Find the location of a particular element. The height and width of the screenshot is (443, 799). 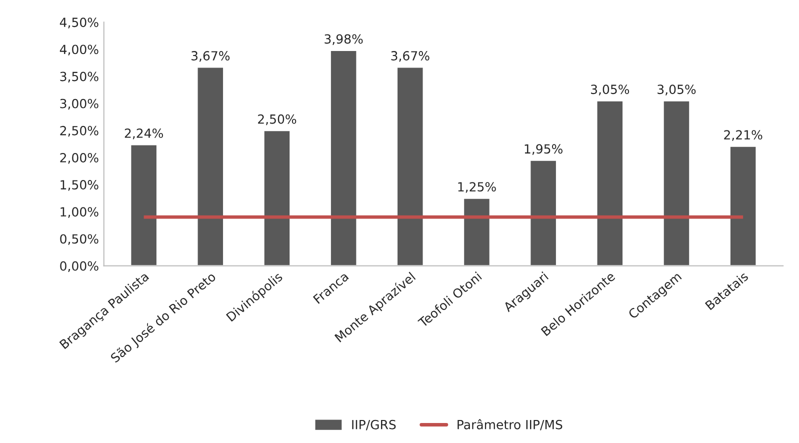

legend-label: IIP/GRS is located at coordinates (374, 425).